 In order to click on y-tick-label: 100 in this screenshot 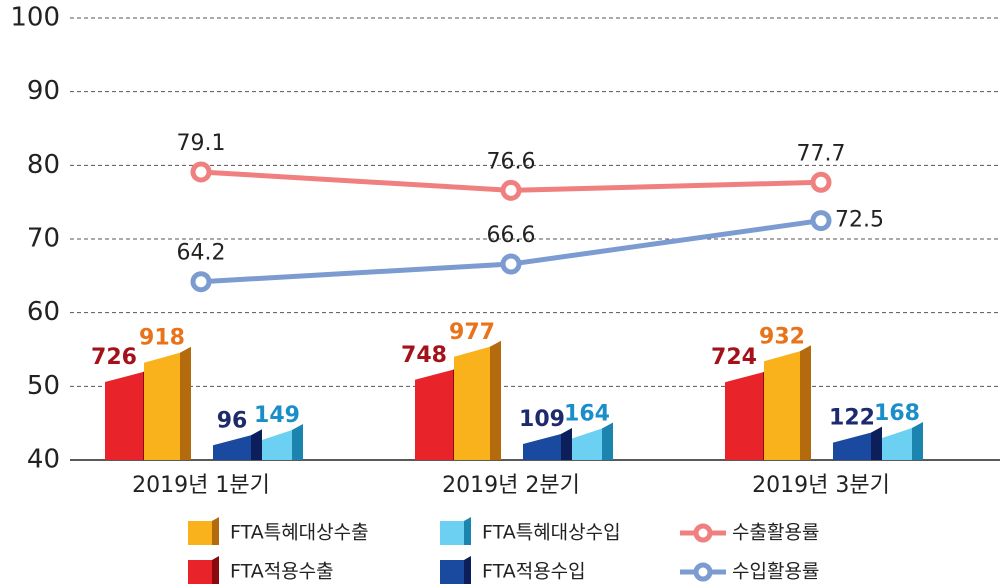, I will do `click(35, 18)`.